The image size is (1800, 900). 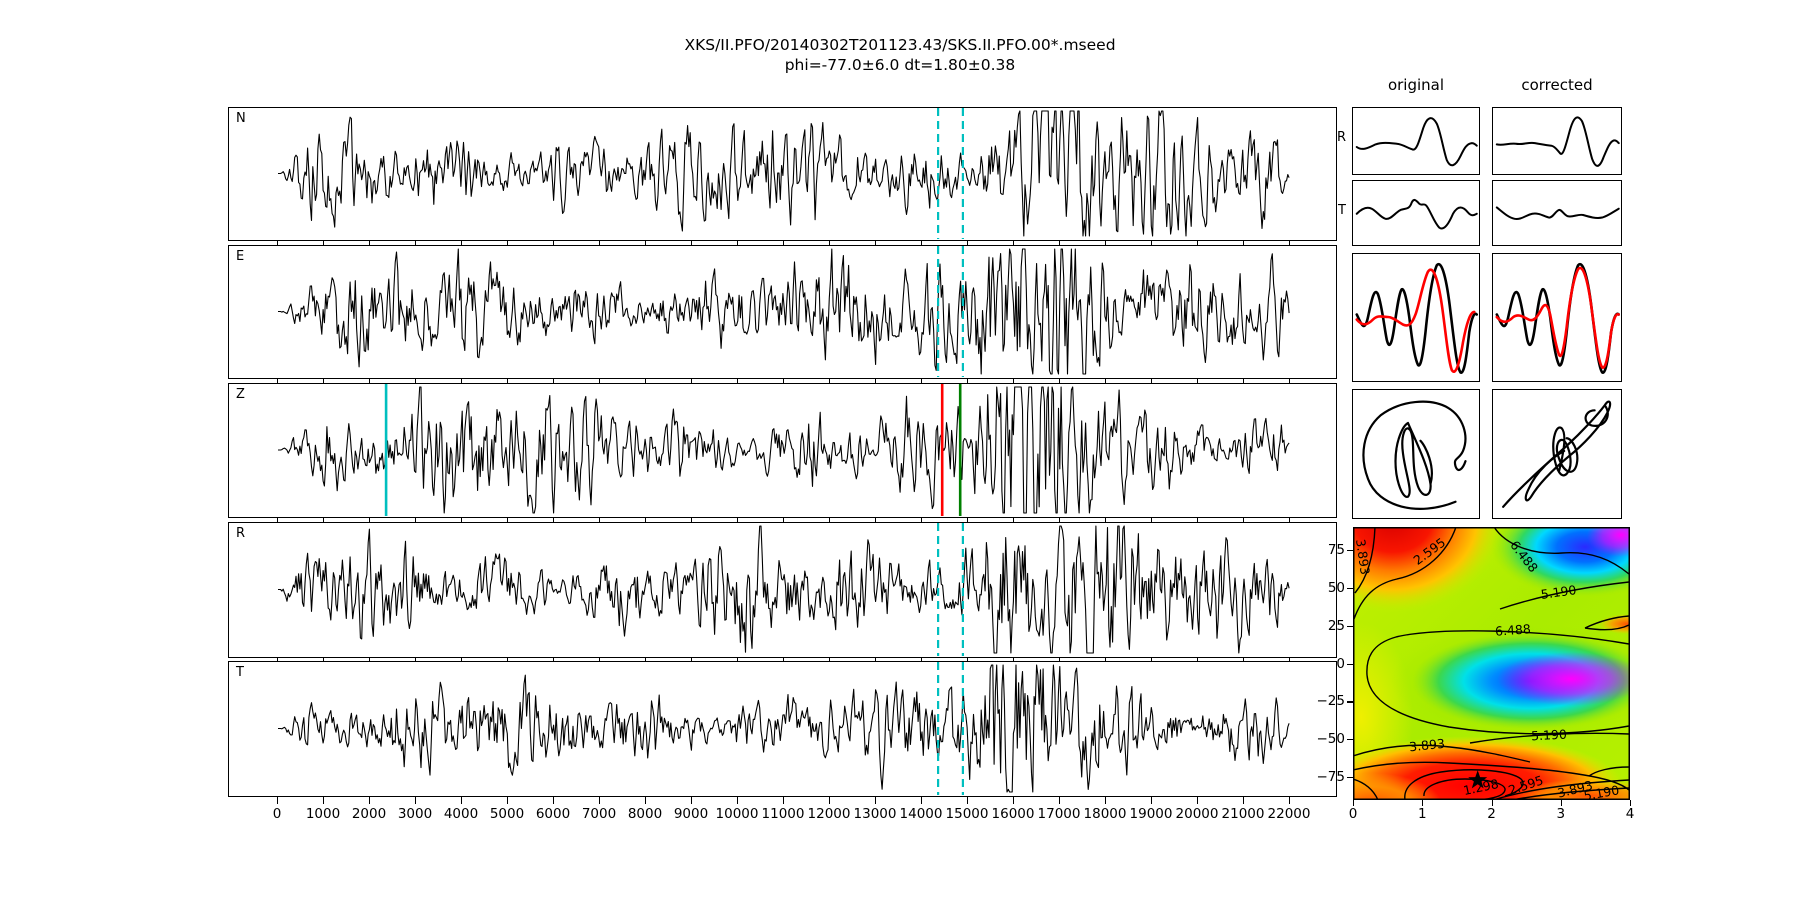 What do you see at coordinates (1416, 213) in the screenshot?
I see `panel-t-original` at bounding box center [1416, 213].